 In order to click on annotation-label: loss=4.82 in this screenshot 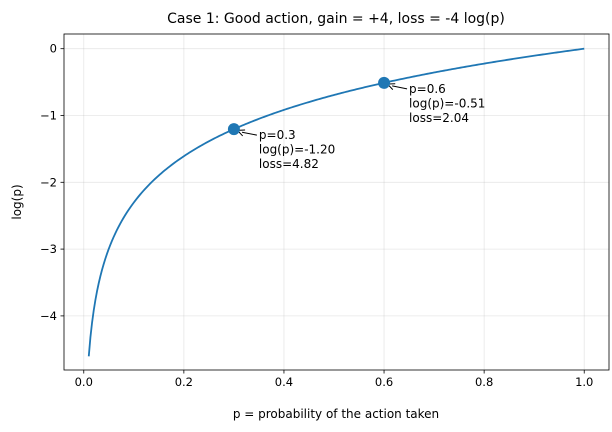, I will do `click(289, 164)`.